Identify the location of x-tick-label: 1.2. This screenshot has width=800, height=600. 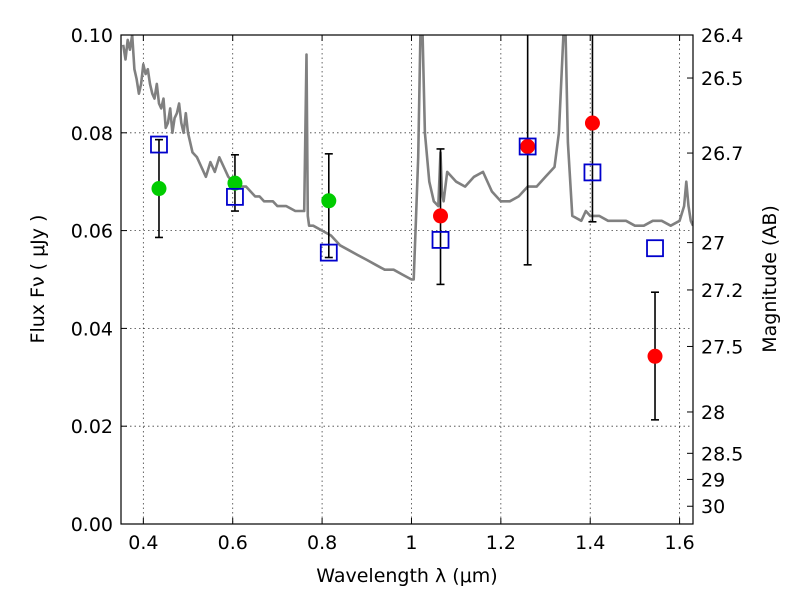
(501, 543).